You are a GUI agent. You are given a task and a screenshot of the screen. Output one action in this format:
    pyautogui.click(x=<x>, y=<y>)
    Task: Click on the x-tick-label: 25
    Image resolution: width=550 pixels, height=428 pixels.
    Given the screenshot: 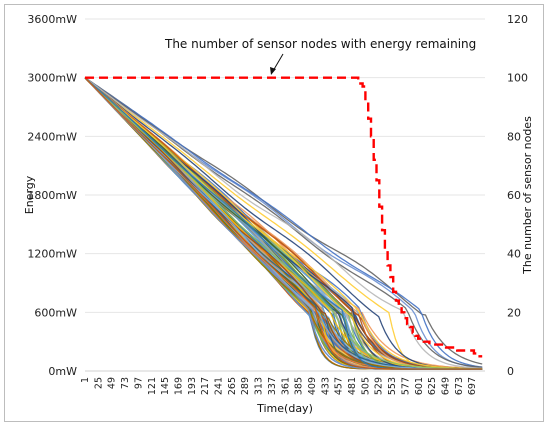 What is the action you would take?
    pyautogui.click(x=98, y=383)
    